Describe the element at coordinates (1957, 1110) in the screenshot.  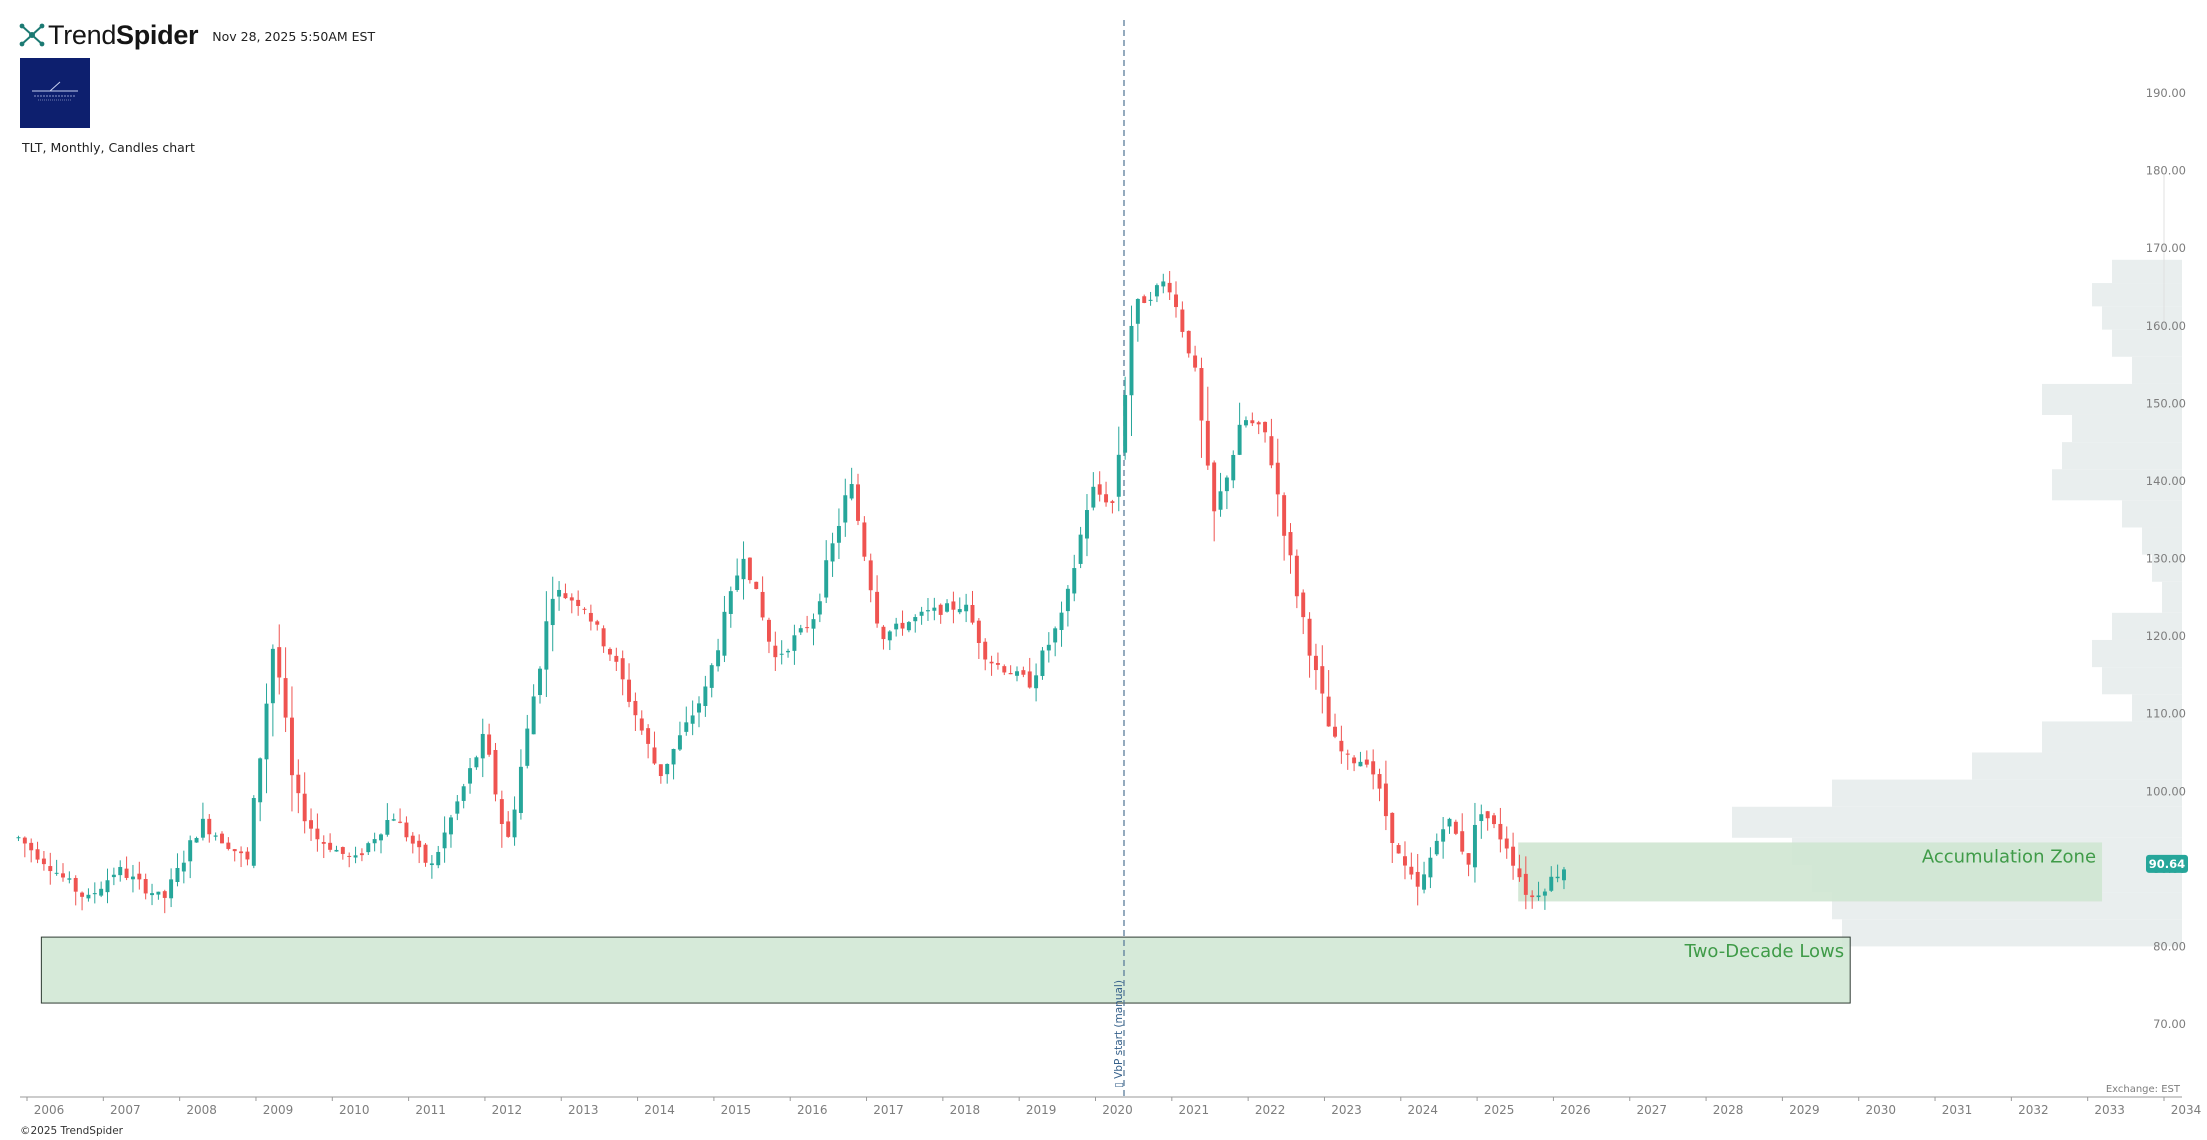
I see `time-axis-tick-label: 2031` at that location.